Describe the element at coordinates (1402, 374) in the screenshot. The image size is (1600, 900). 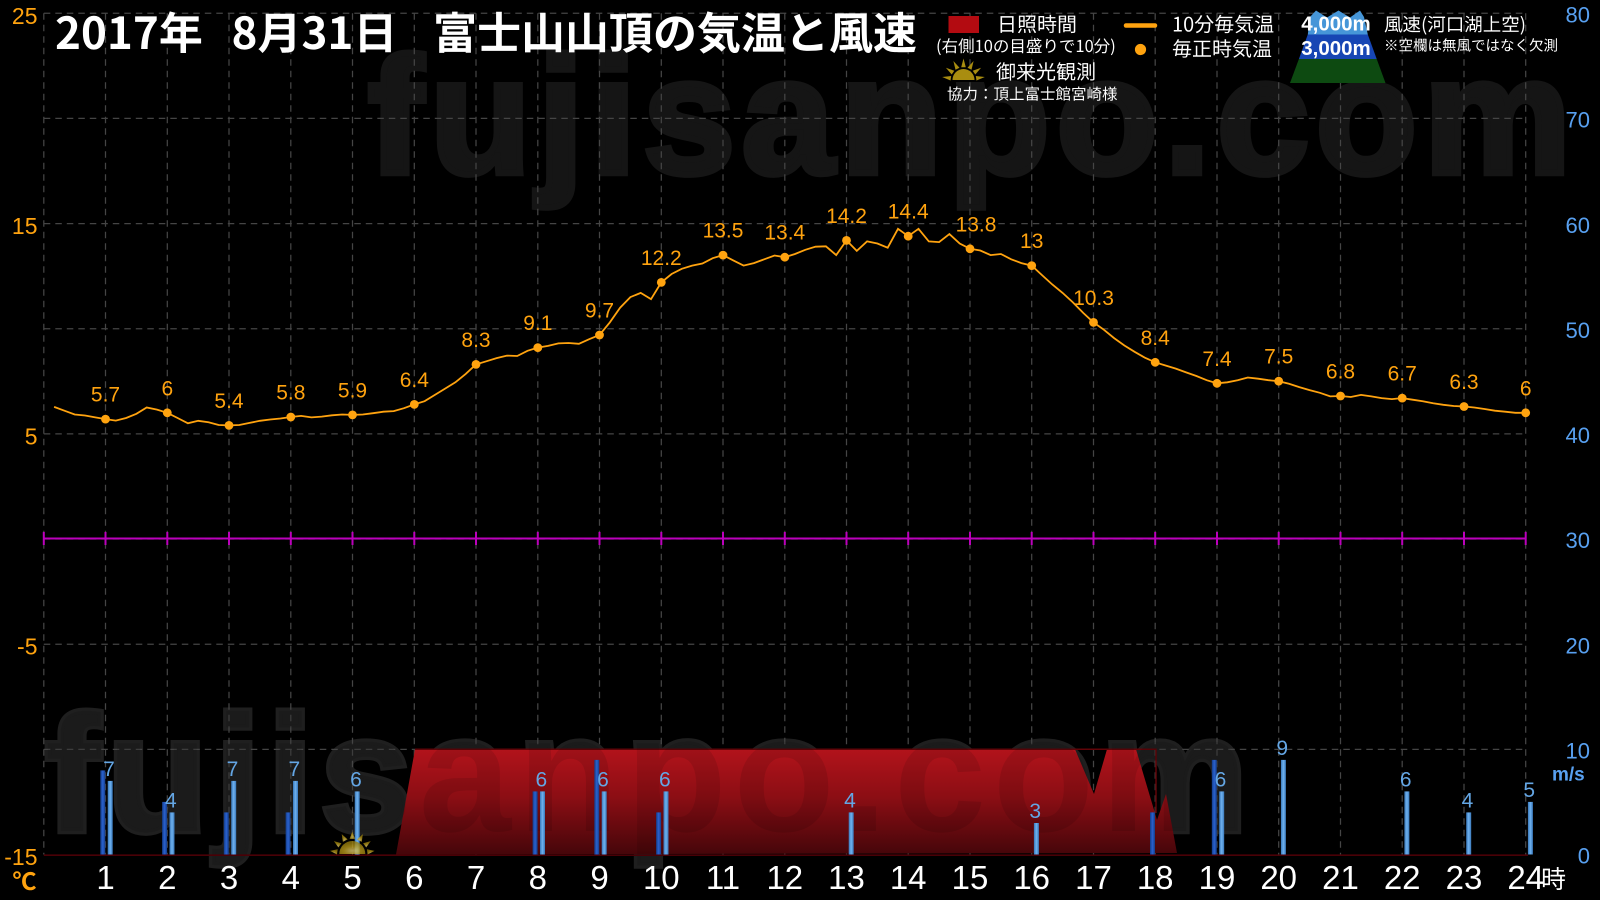
I see `svg-text: 6.7` at that location.